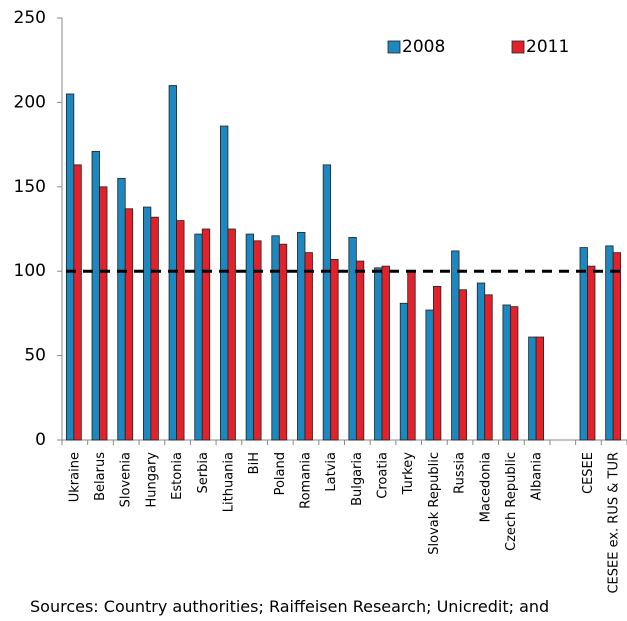 Image resolution: width=627 pixels, height=621 pixels. Describe the element at coordinates (383, 475) in the screenshot. I see `x-tick-label: Croatia` at that location.